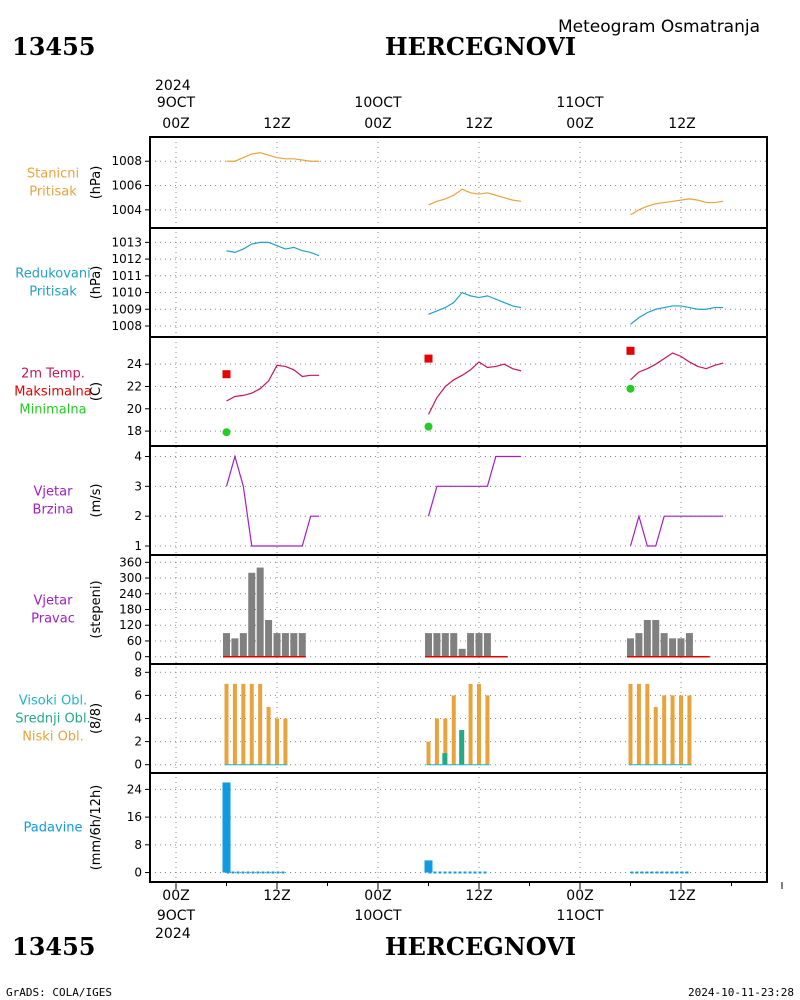  What do you see at coordinates (96, 828) in the screenshot?
I see `y-axis-label: (mm/6h/12h)` at bounding box center [96, 828].